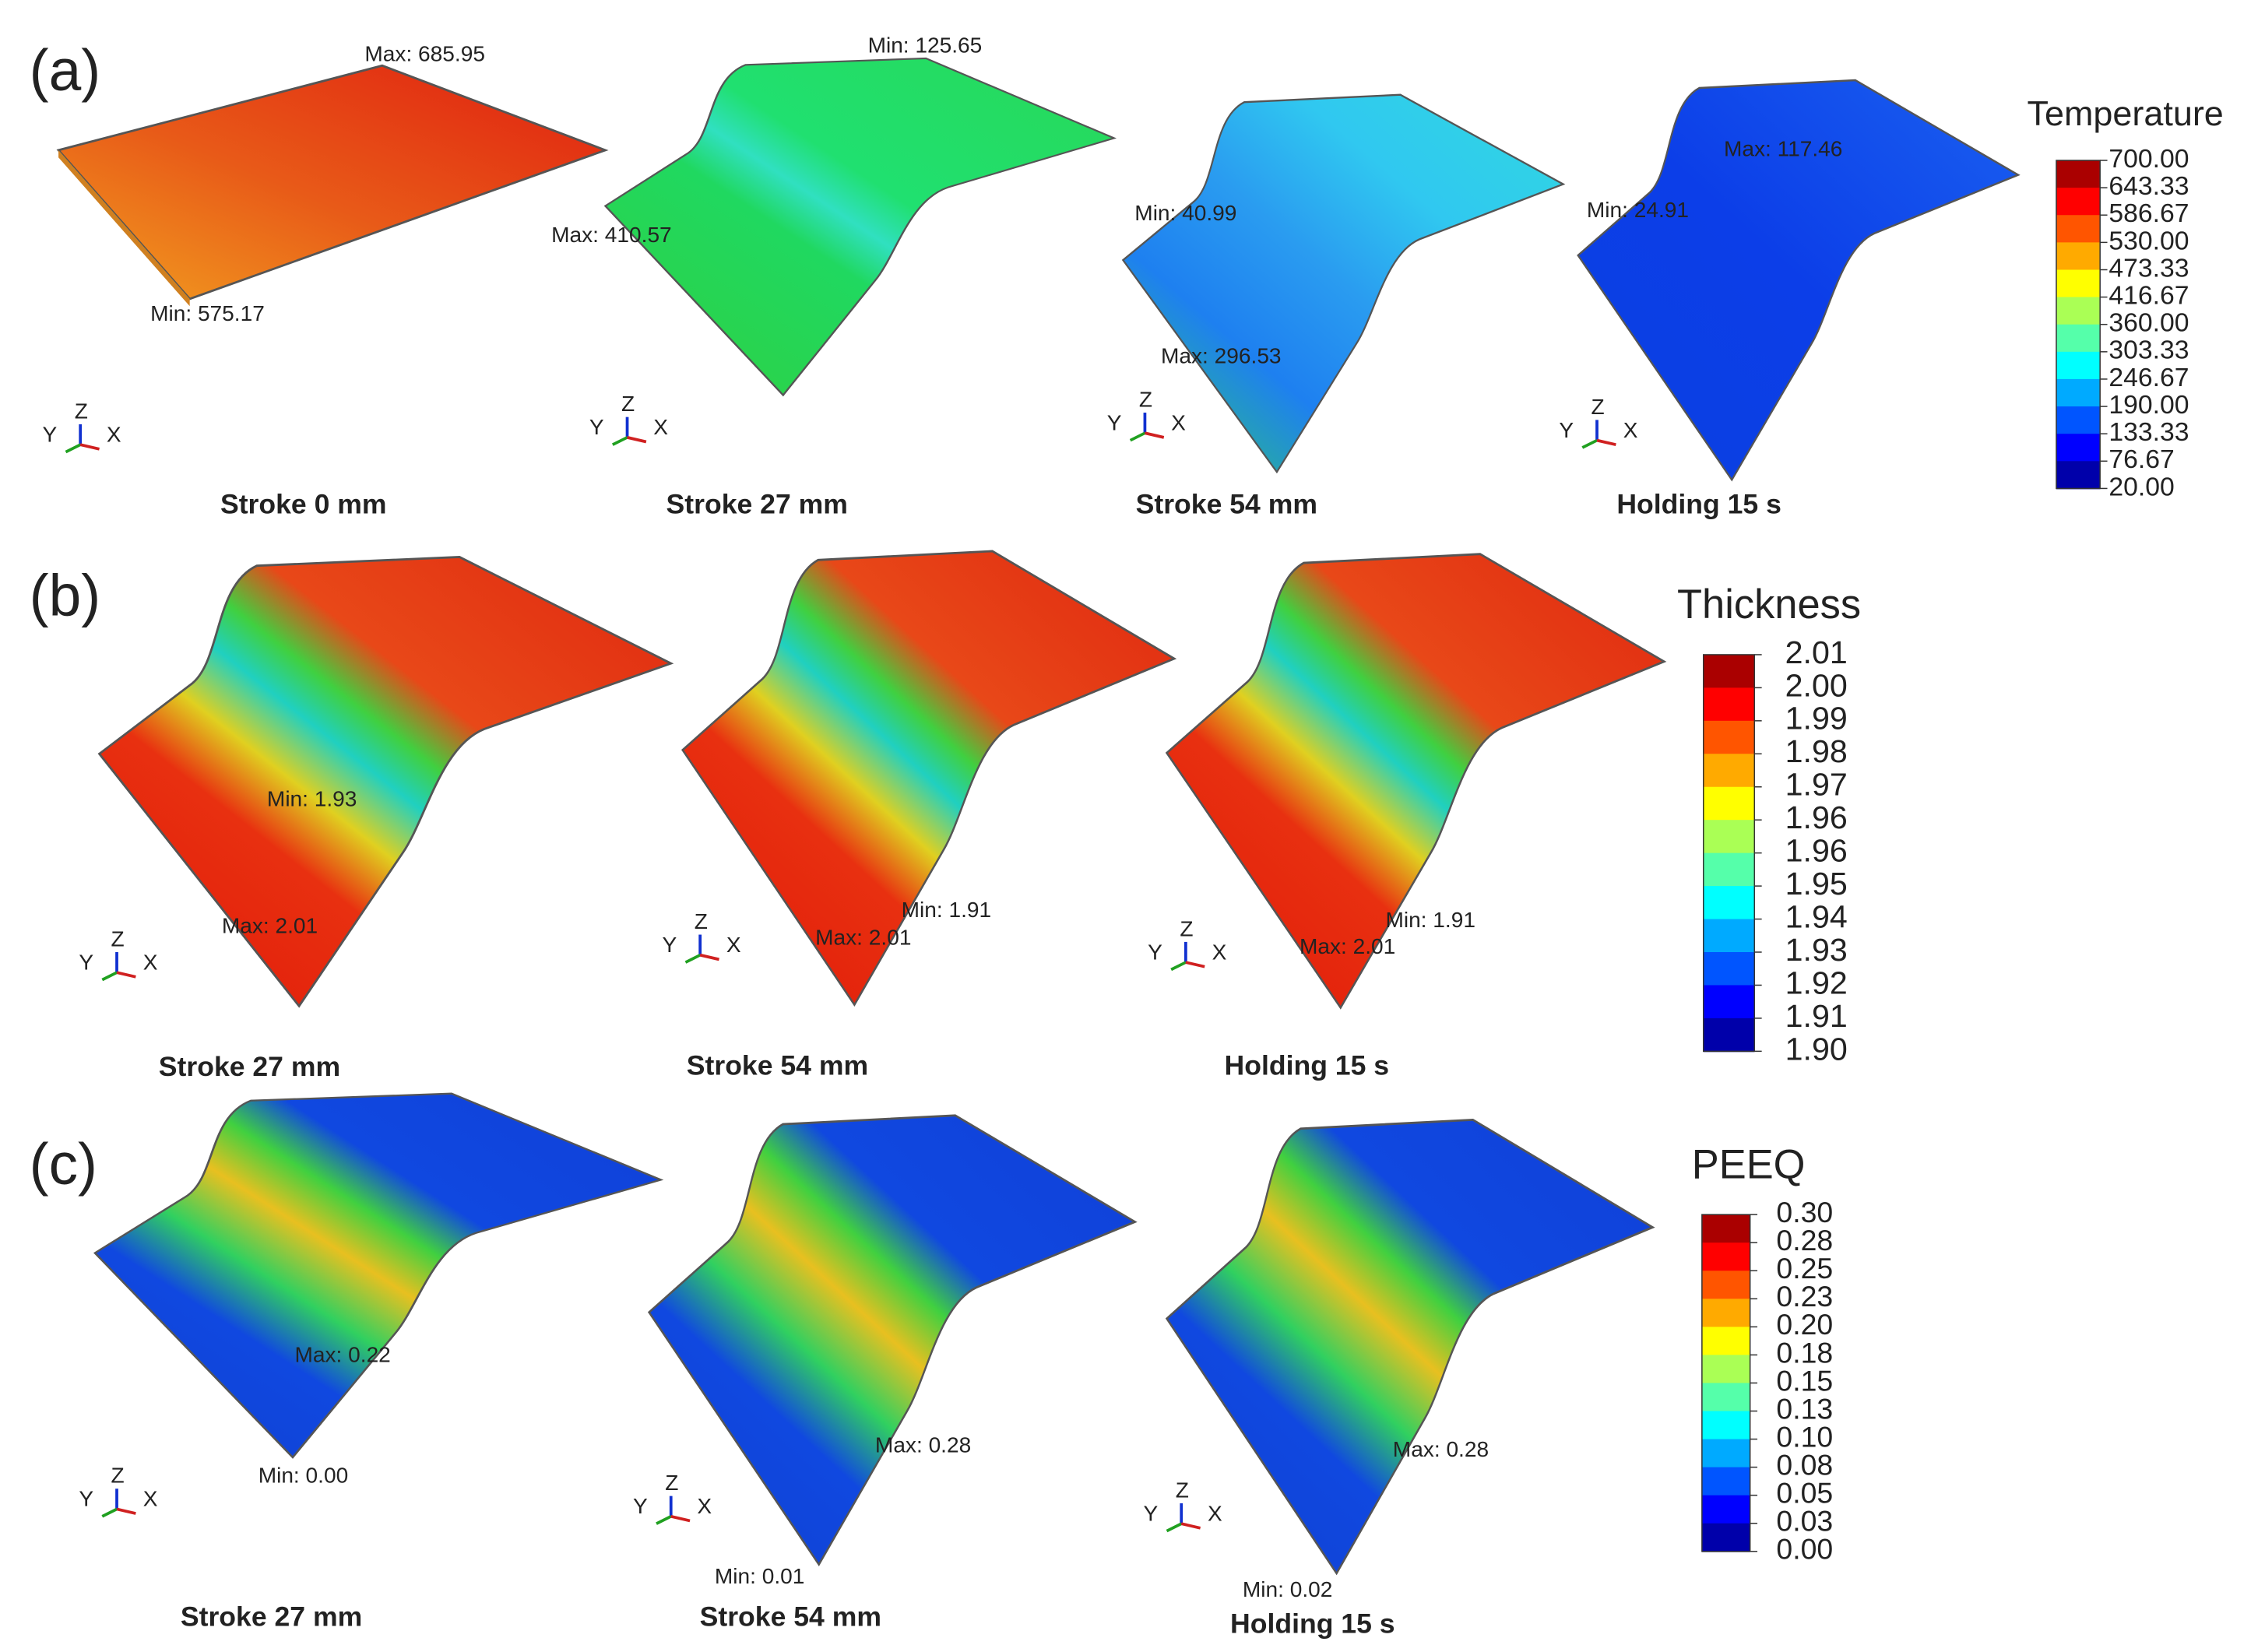 This screenshot has height=1652, width=2265. What do you see at coordinates (1804, 1549) in the screenshot?
I see `colorbar-label: 0.00` at bounding box center [1804, 1549].